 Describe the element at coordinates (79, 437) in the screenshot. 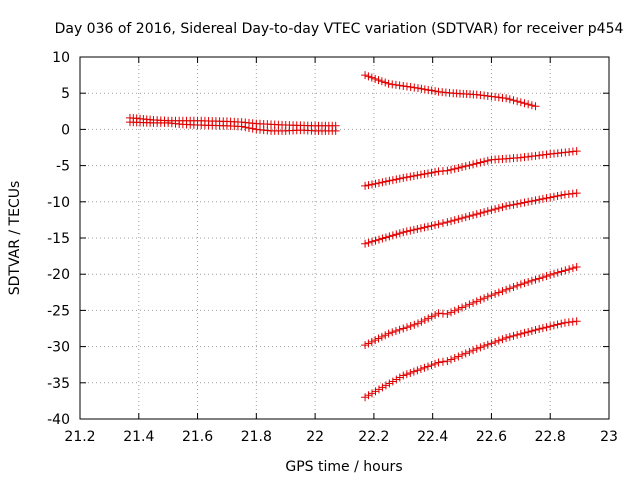

I see `x-tick-label: 21.2` at that location.